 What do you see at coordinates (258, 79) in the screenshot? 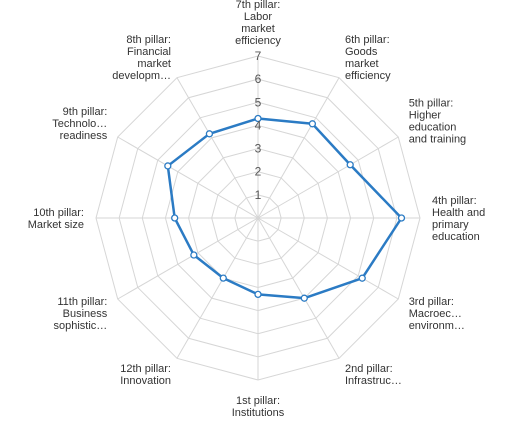
I see `tick-label: 6` at bounding box center [258, 79].